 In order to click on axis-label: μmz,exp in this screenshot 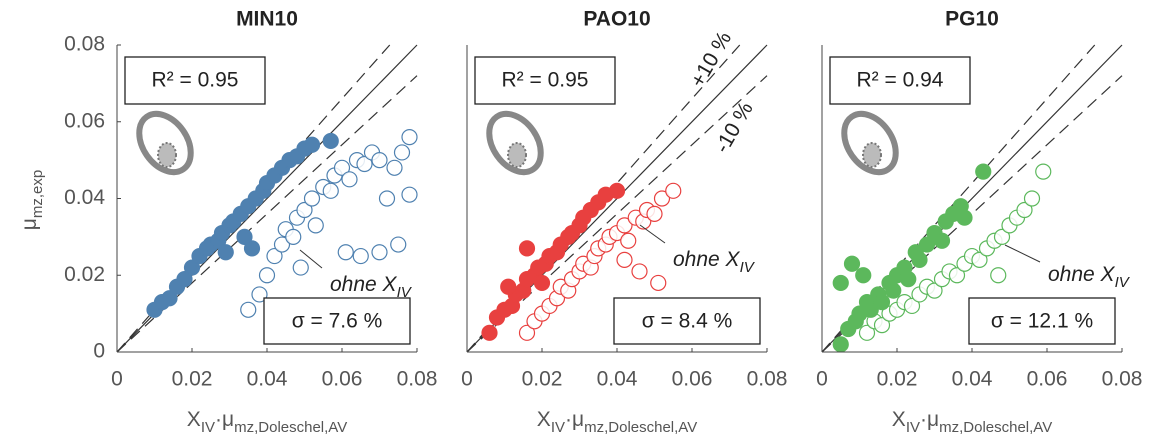, I will do `click(32, 200)`.